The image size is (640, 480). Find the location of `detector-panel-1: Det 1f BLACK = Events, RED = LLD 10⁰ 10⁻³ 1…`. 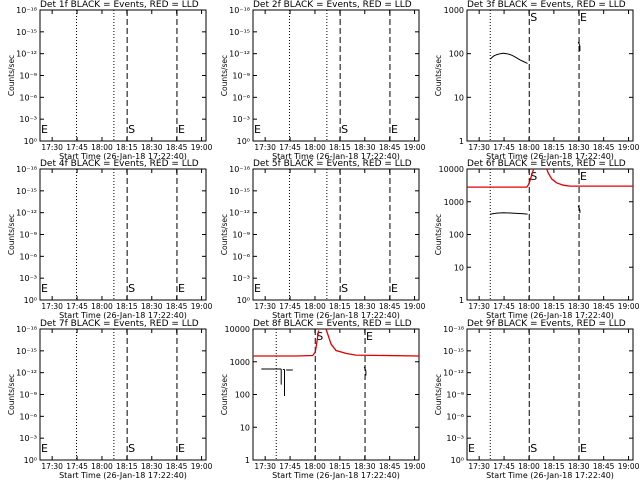

detector-panel-1: Det 1f BLACK = Events, RED = LLD 10⁰ 10⁻³ 1… is located at coordinates (110, 80).